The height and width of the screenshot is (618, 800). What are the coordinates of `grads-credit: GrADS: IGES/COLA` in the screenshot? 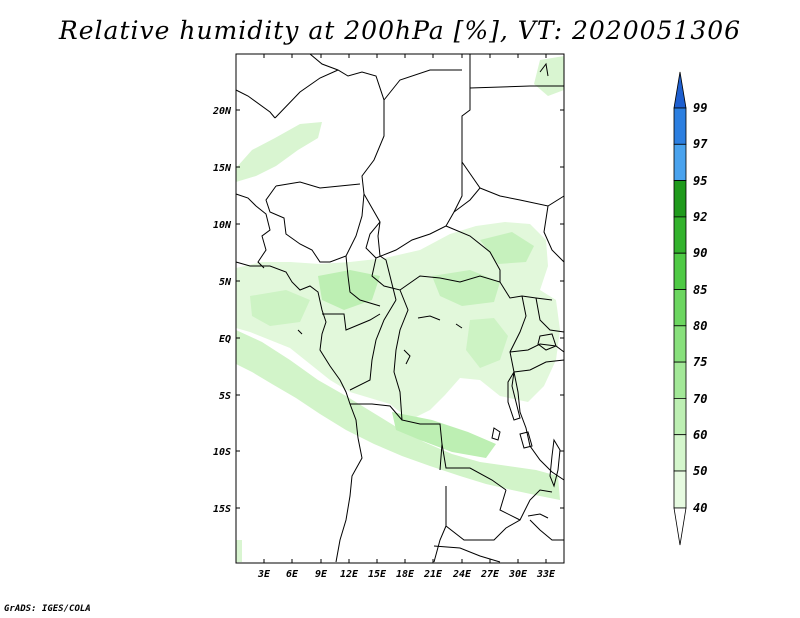 It's located at (47, 609).